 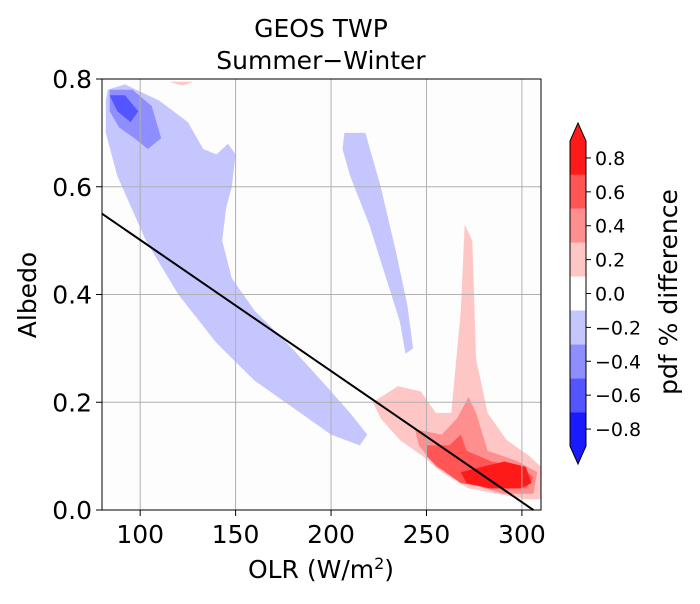 I want to click on x-axis: 100 150 200 250 300, so click(x=331, y=529).